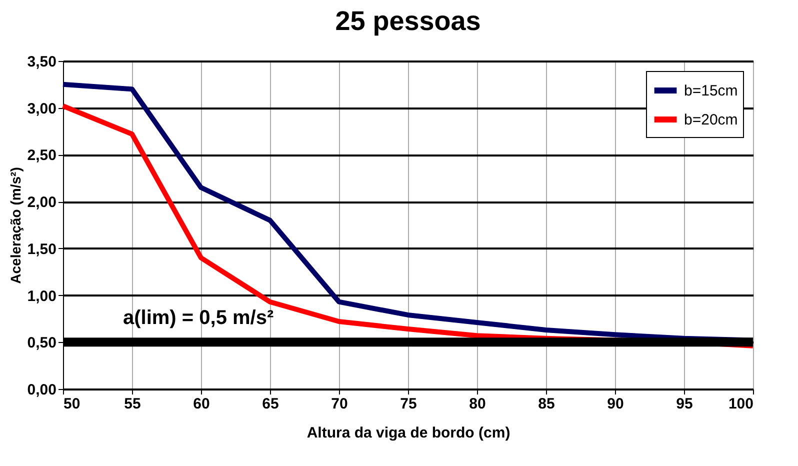  Describe the element at coordinates (41, 109) in the screenshot. I see `y-tick-label: 3,00` at that location.